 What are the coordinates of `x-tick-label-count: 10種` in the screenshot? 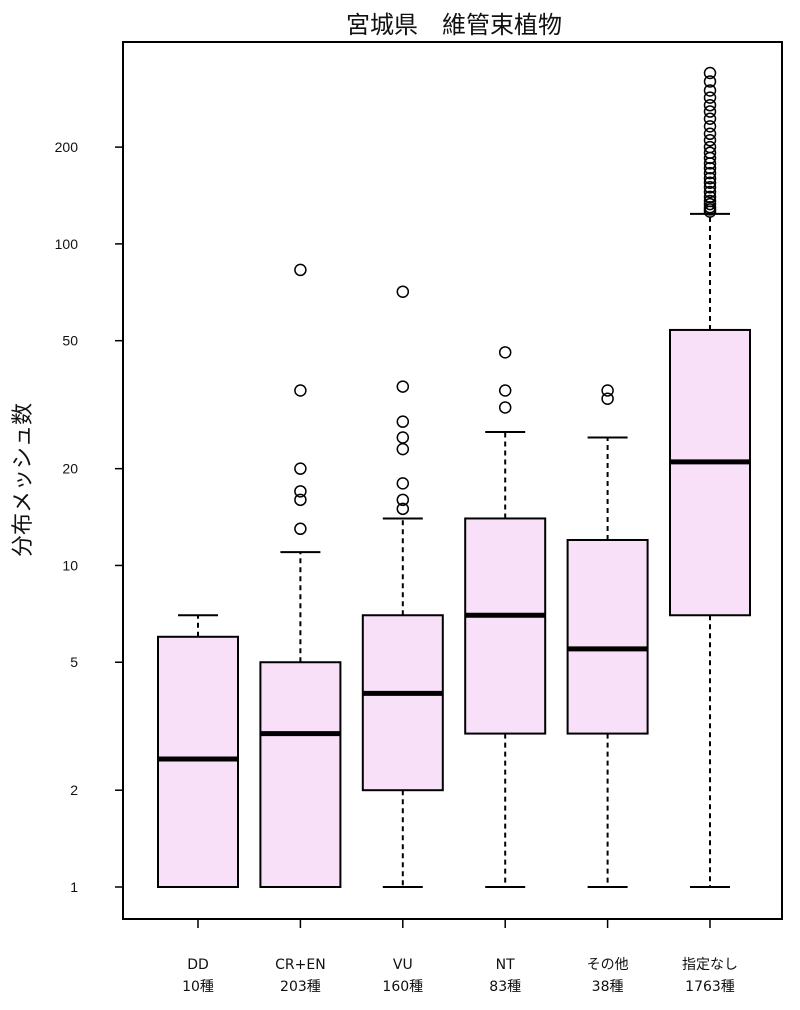 It's located at (198, 987).